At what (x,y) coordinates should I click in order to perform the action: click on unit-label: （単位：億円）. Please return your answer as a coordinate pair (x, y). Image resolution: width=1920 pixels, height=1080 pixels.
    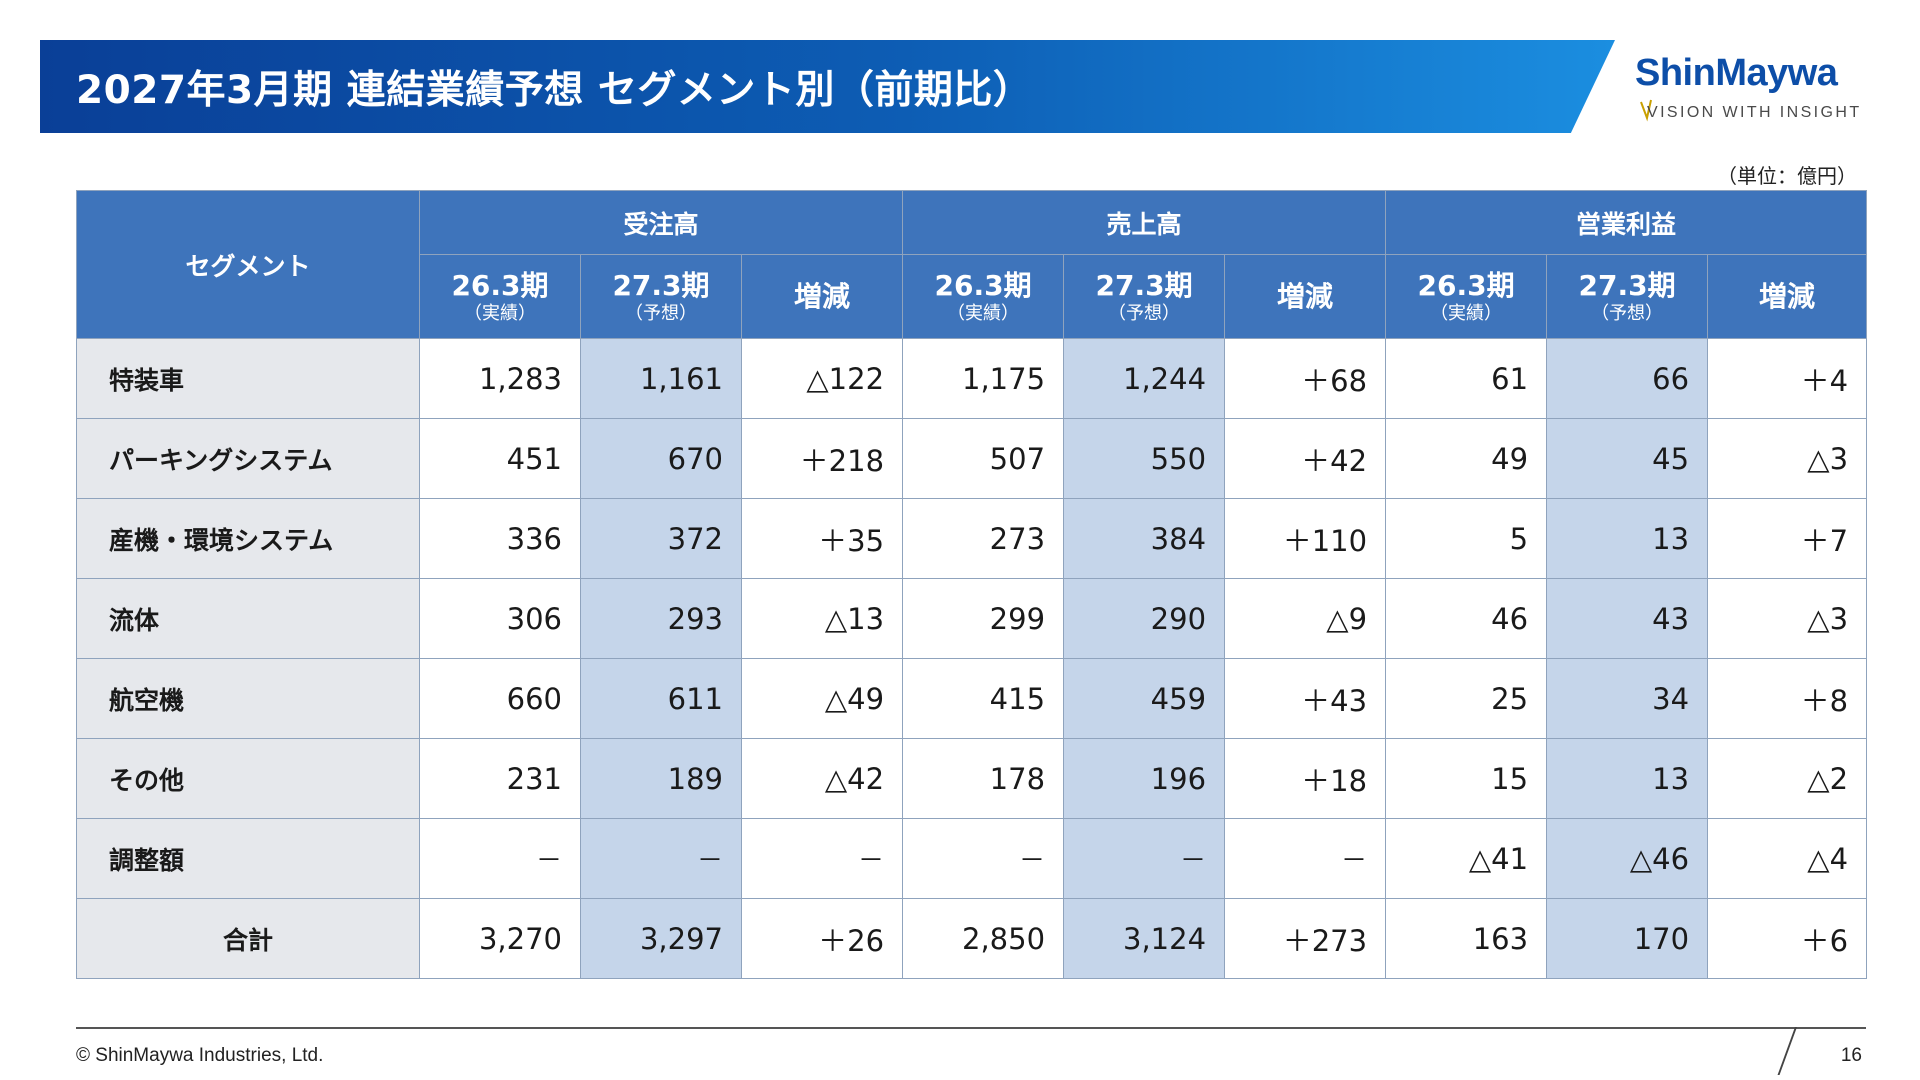
    Looking at the image, I should click on (1787, 176).